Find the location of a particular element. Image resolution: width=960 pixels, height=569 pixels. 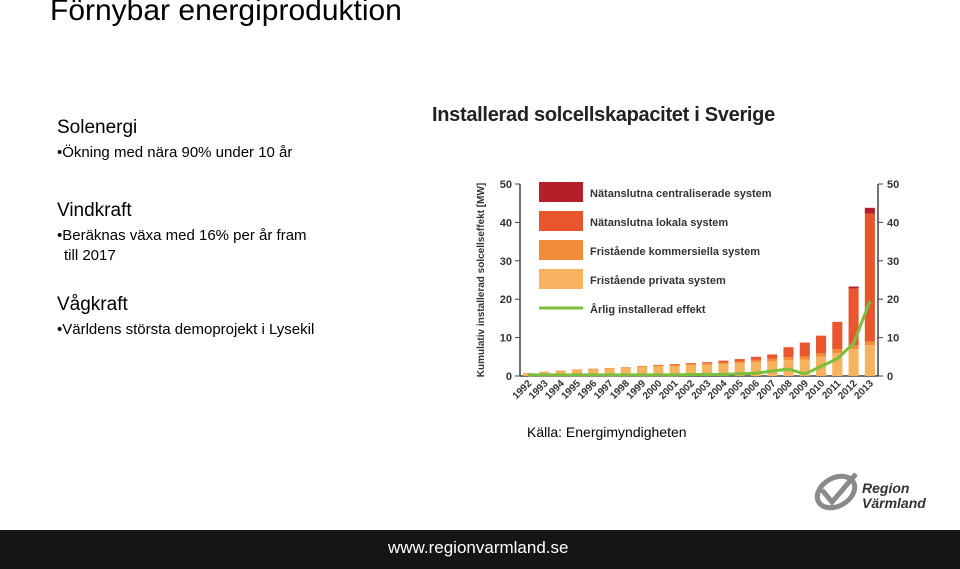

y-tick-label-left: 50 is located at coordinates (506, 185).